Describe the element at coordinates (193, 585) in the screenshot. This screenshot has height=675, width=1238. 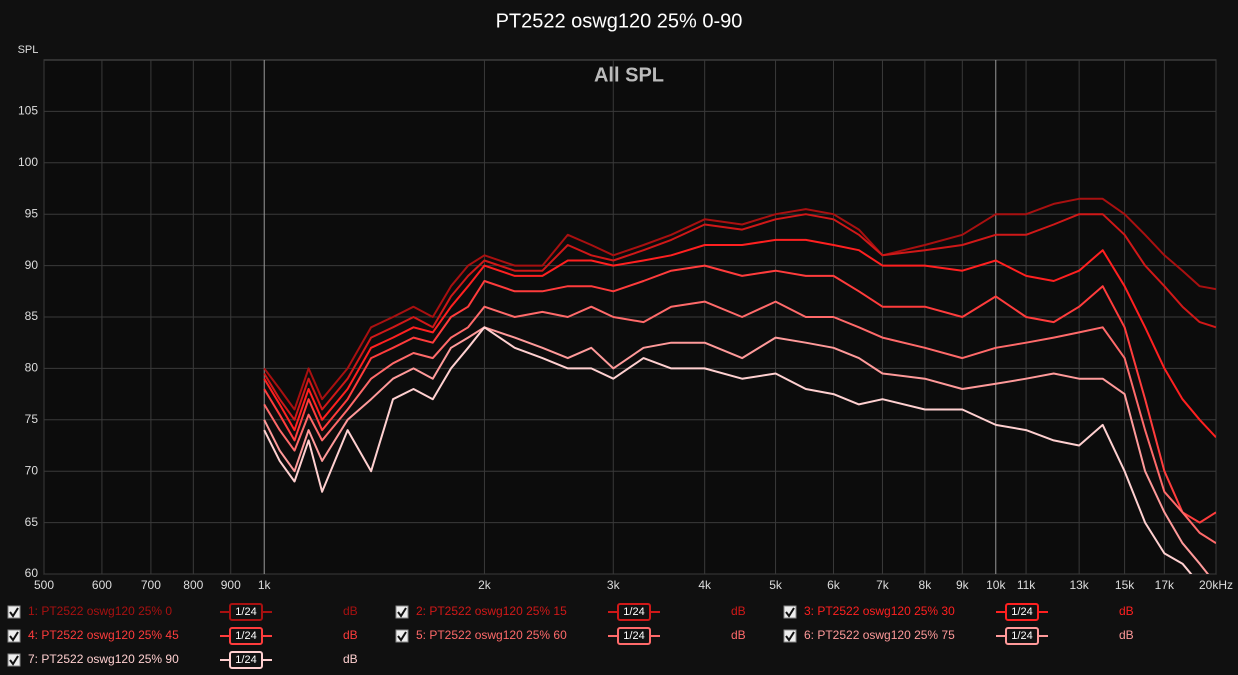
I see `x-tick-label: 800` at that location.